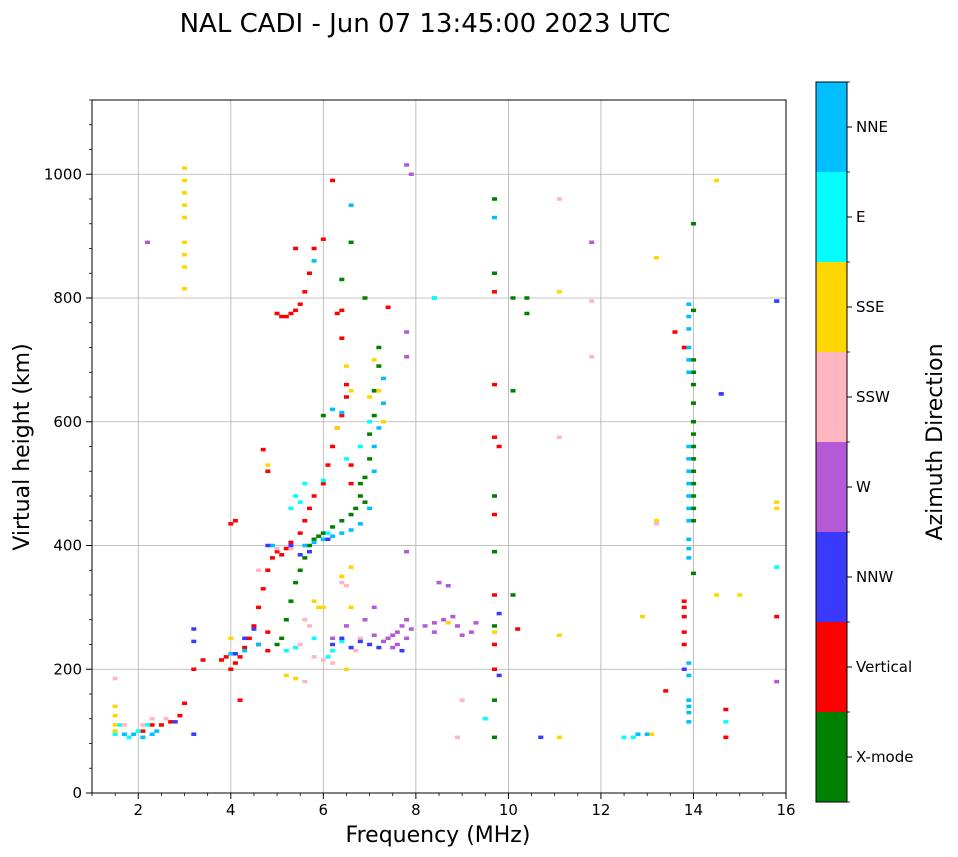 The image size is (958, 857). I want to click on colorbar-segment, so click(831, 487).